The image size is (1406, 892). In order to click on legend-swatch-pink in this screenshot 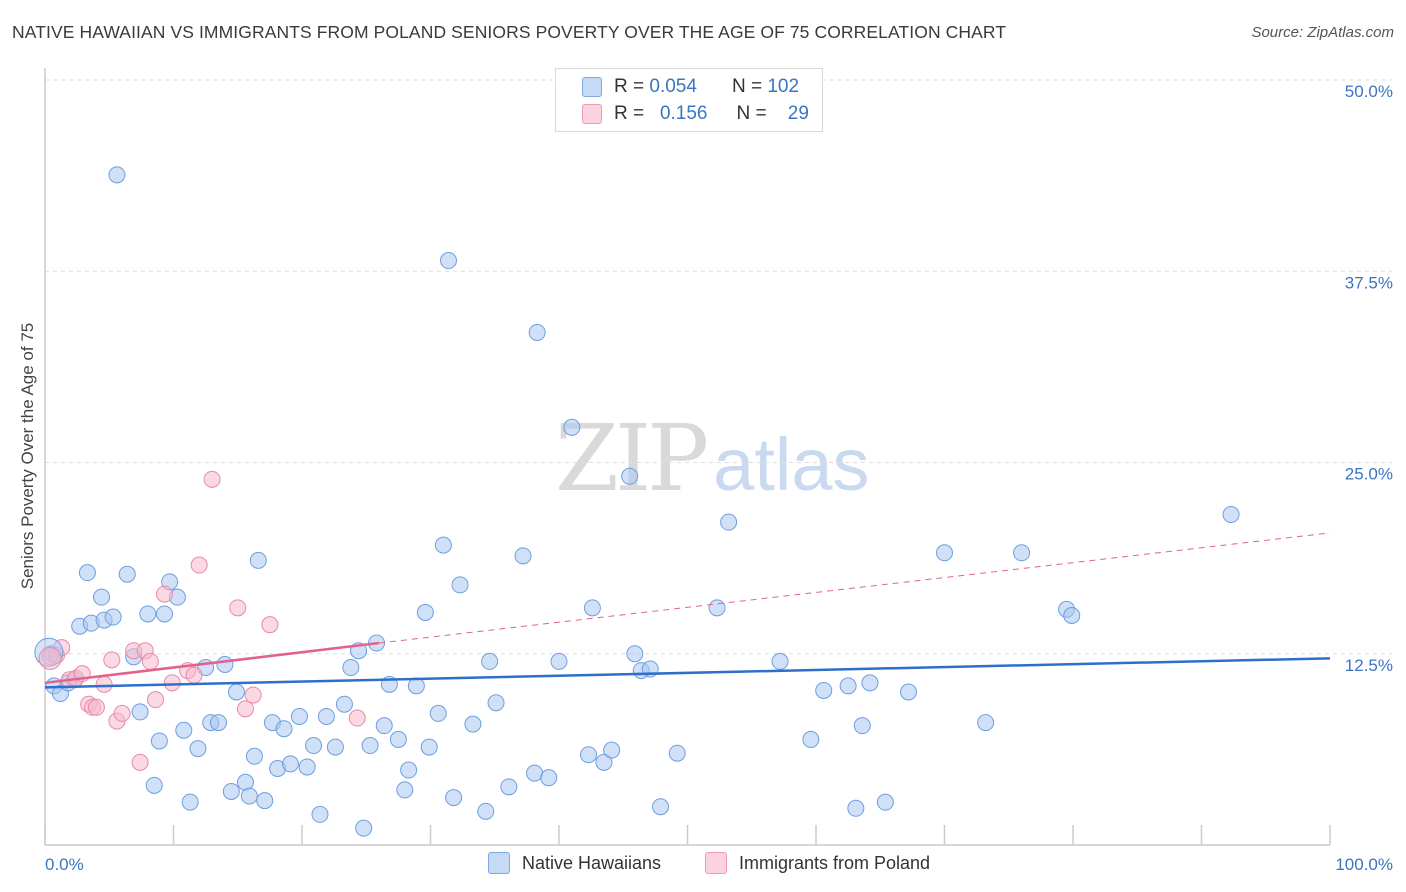, I will do `click(592, 114)`.